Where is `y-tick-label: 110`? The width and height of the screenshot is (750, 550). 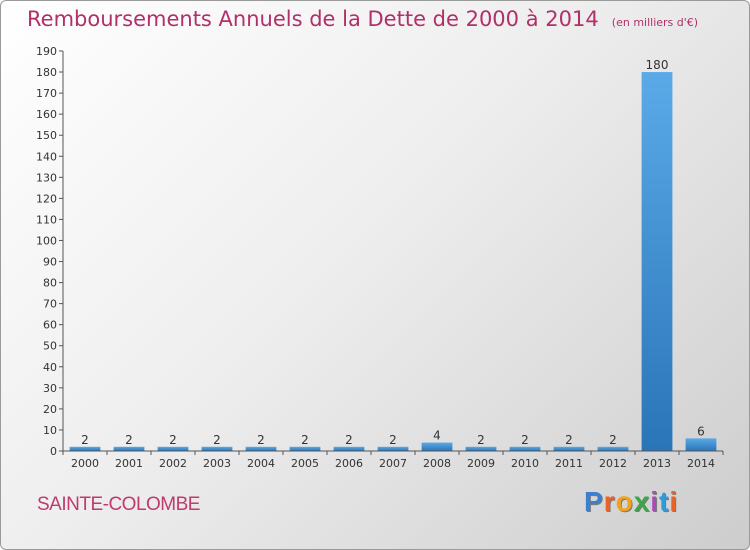
y-tick-label: 110 is located at coordinates (46, 219).